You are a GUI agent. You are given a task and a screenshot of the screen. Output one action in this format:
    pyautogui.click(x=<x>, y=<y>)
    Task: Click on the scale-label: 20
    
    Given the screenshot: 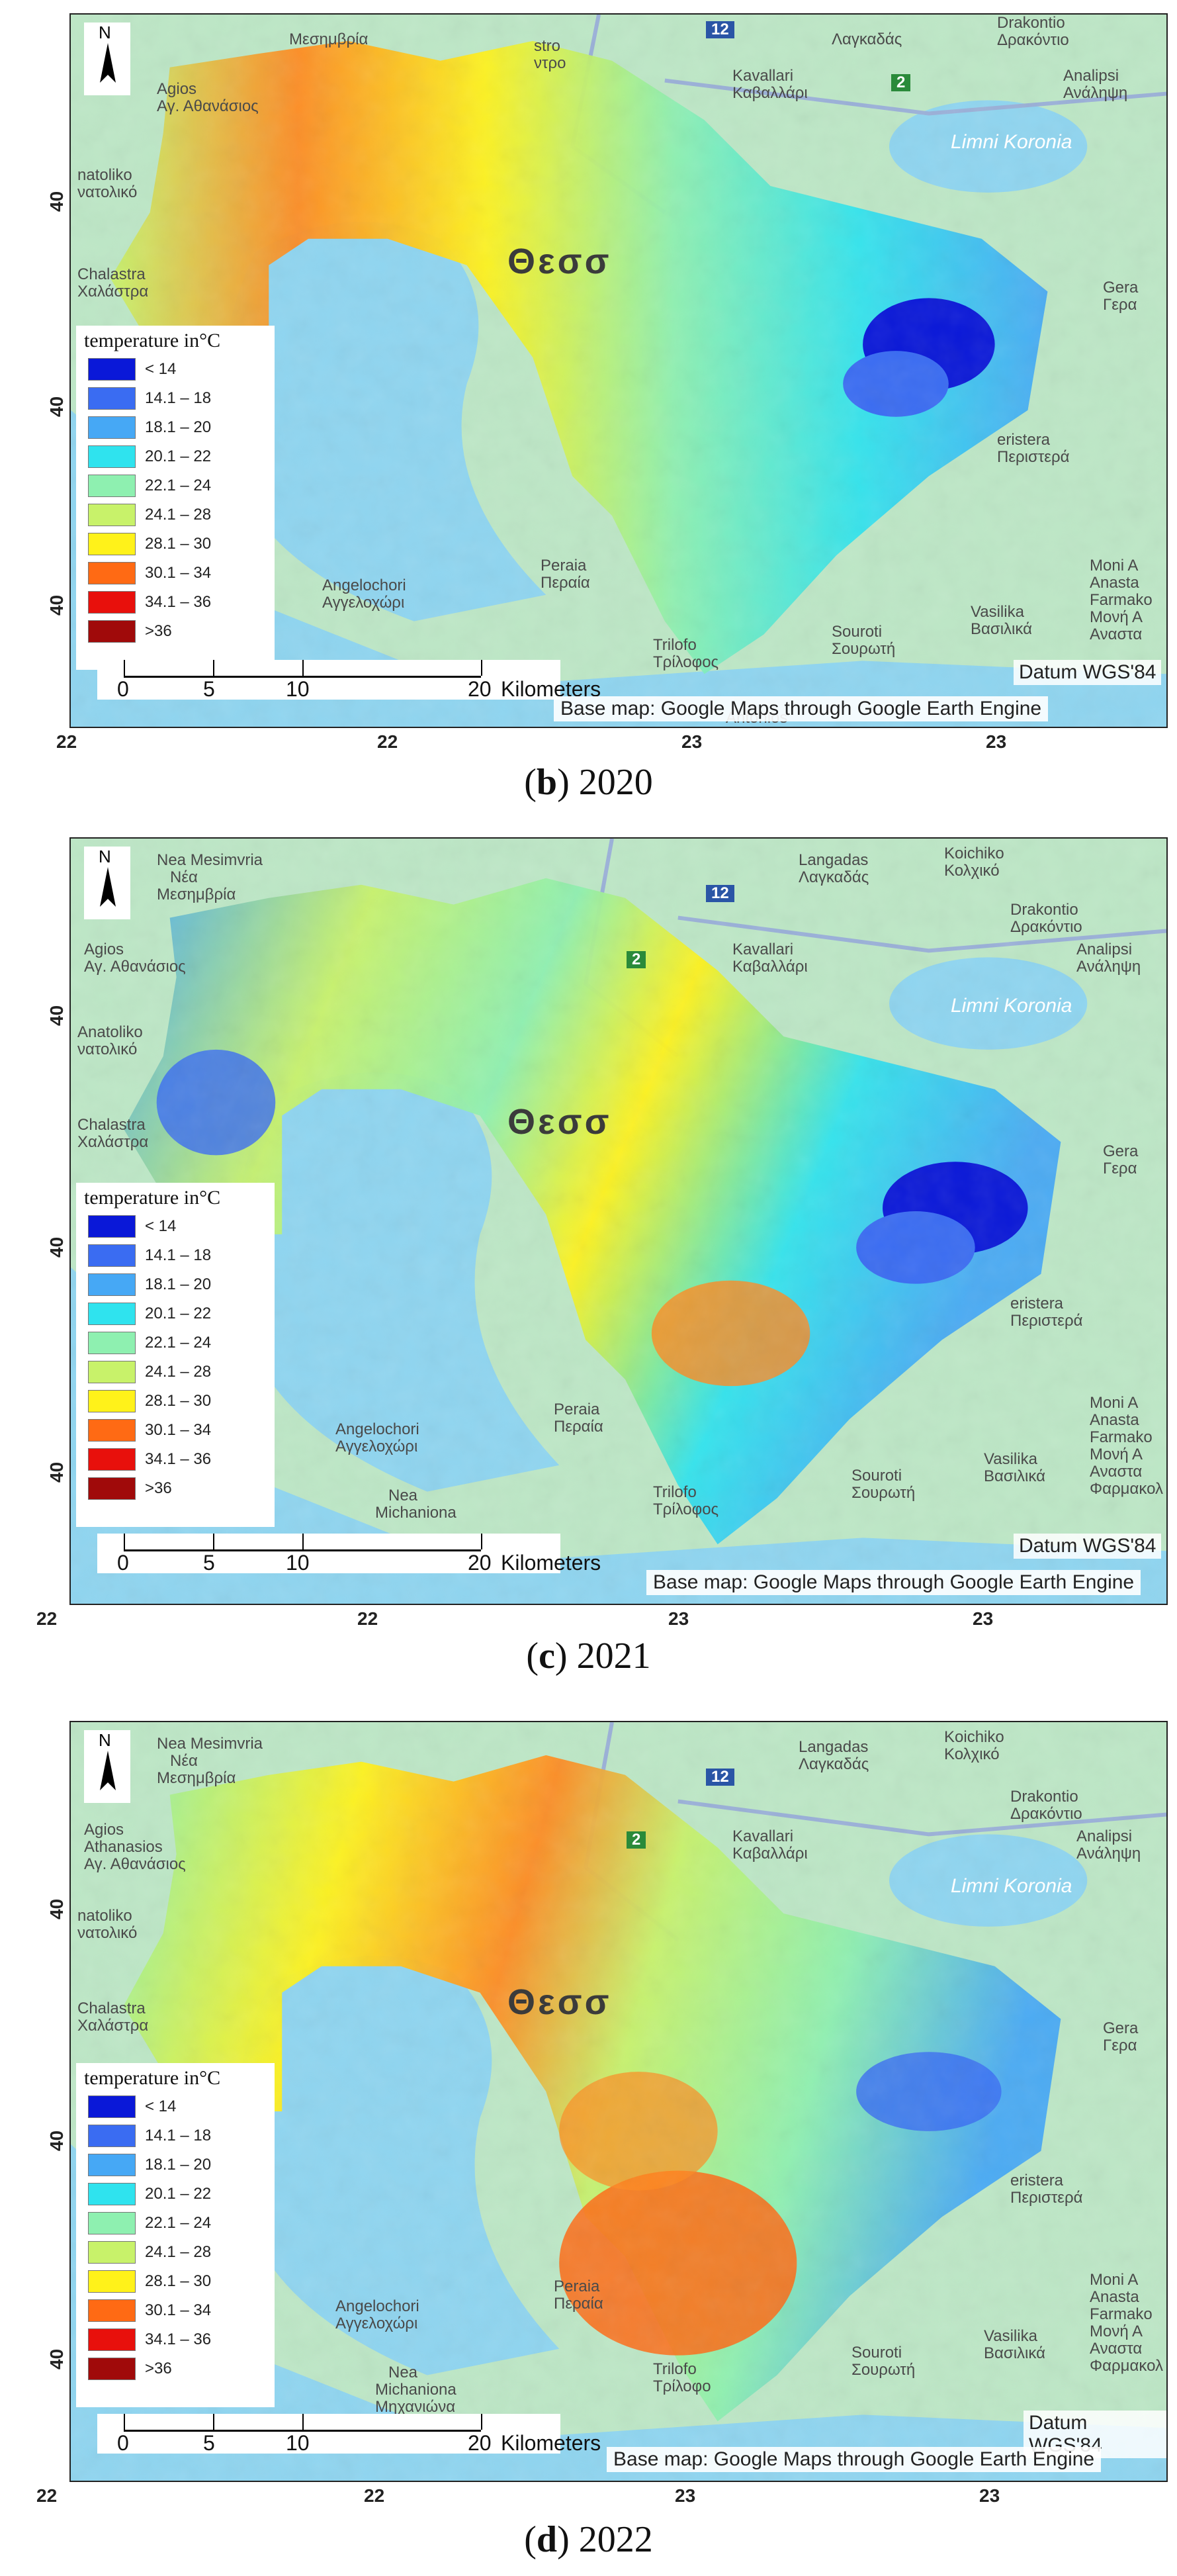 What is the action you would take?
    pyautogui.click(x=480, y=689)
    